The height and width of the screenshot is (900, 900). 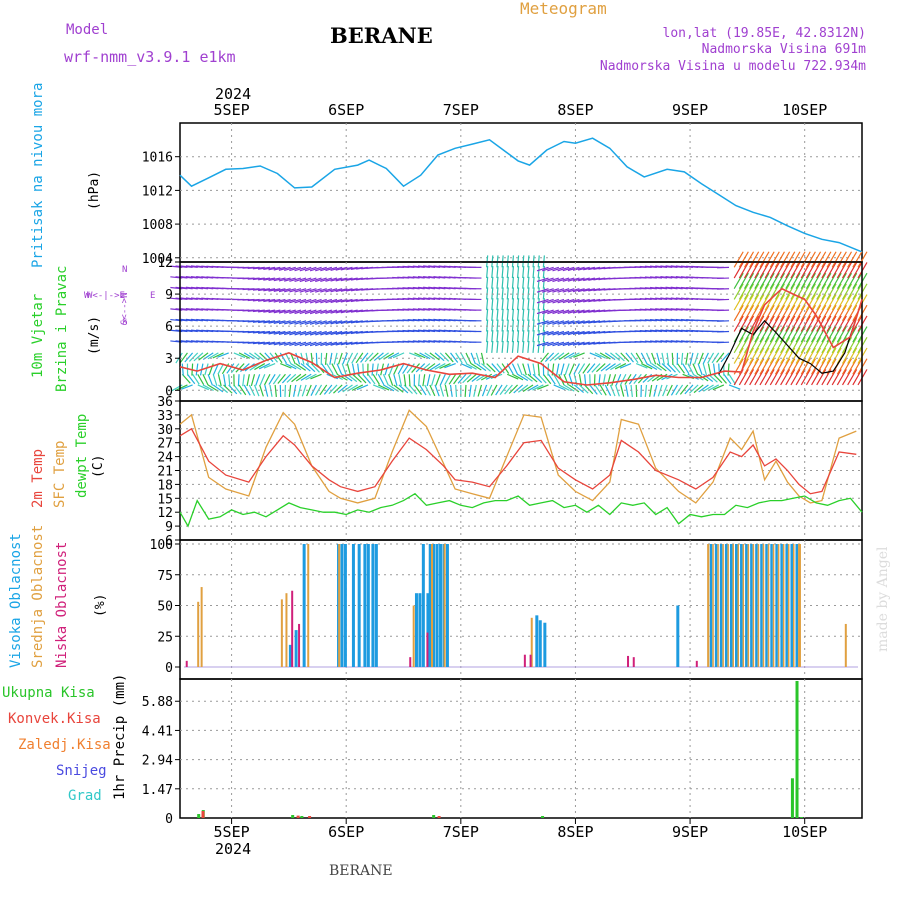 I want to click on panel-frame, so click(x=521, y=192).